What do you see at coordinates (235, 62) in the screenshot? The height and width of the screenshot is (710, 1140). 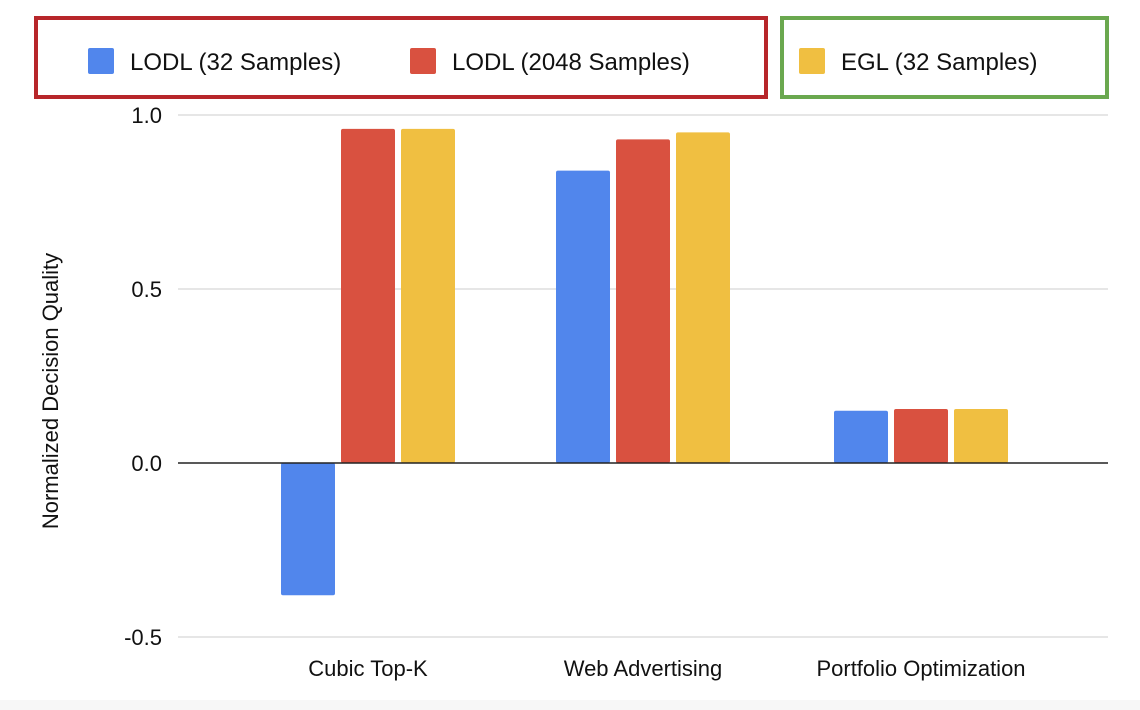 I see `legend-label: LODL (32 Samples)` at bounding box center [235, 62].